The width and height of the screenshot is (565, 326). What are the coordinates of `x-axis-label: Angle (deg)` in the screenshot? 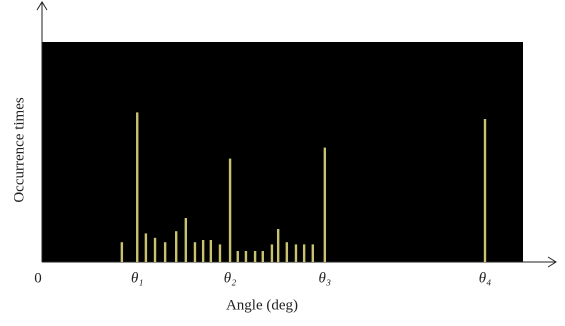 It's located at (262, 305).